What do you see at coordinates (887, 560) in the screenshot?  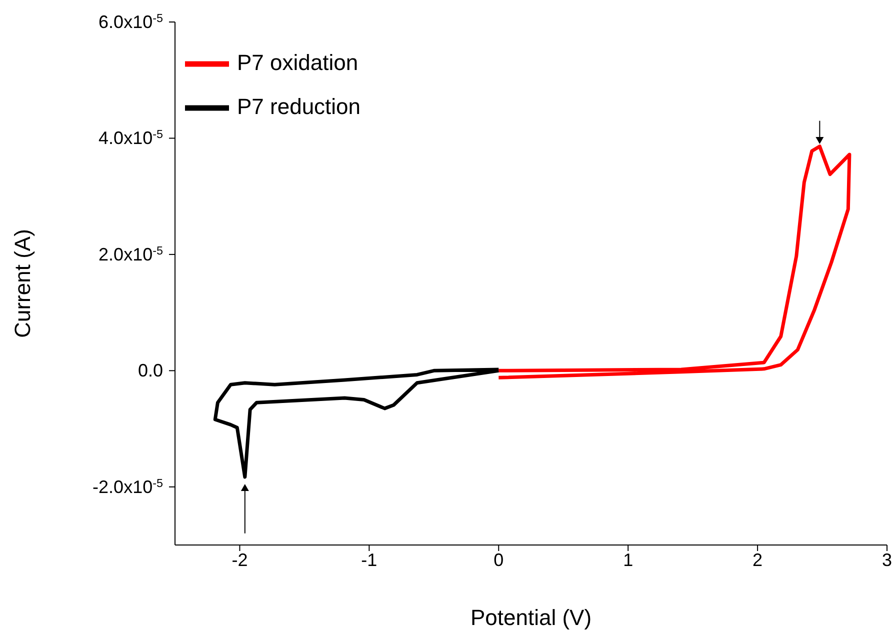 I see `x-tick-label: 3` at bounding box center [887, 560].